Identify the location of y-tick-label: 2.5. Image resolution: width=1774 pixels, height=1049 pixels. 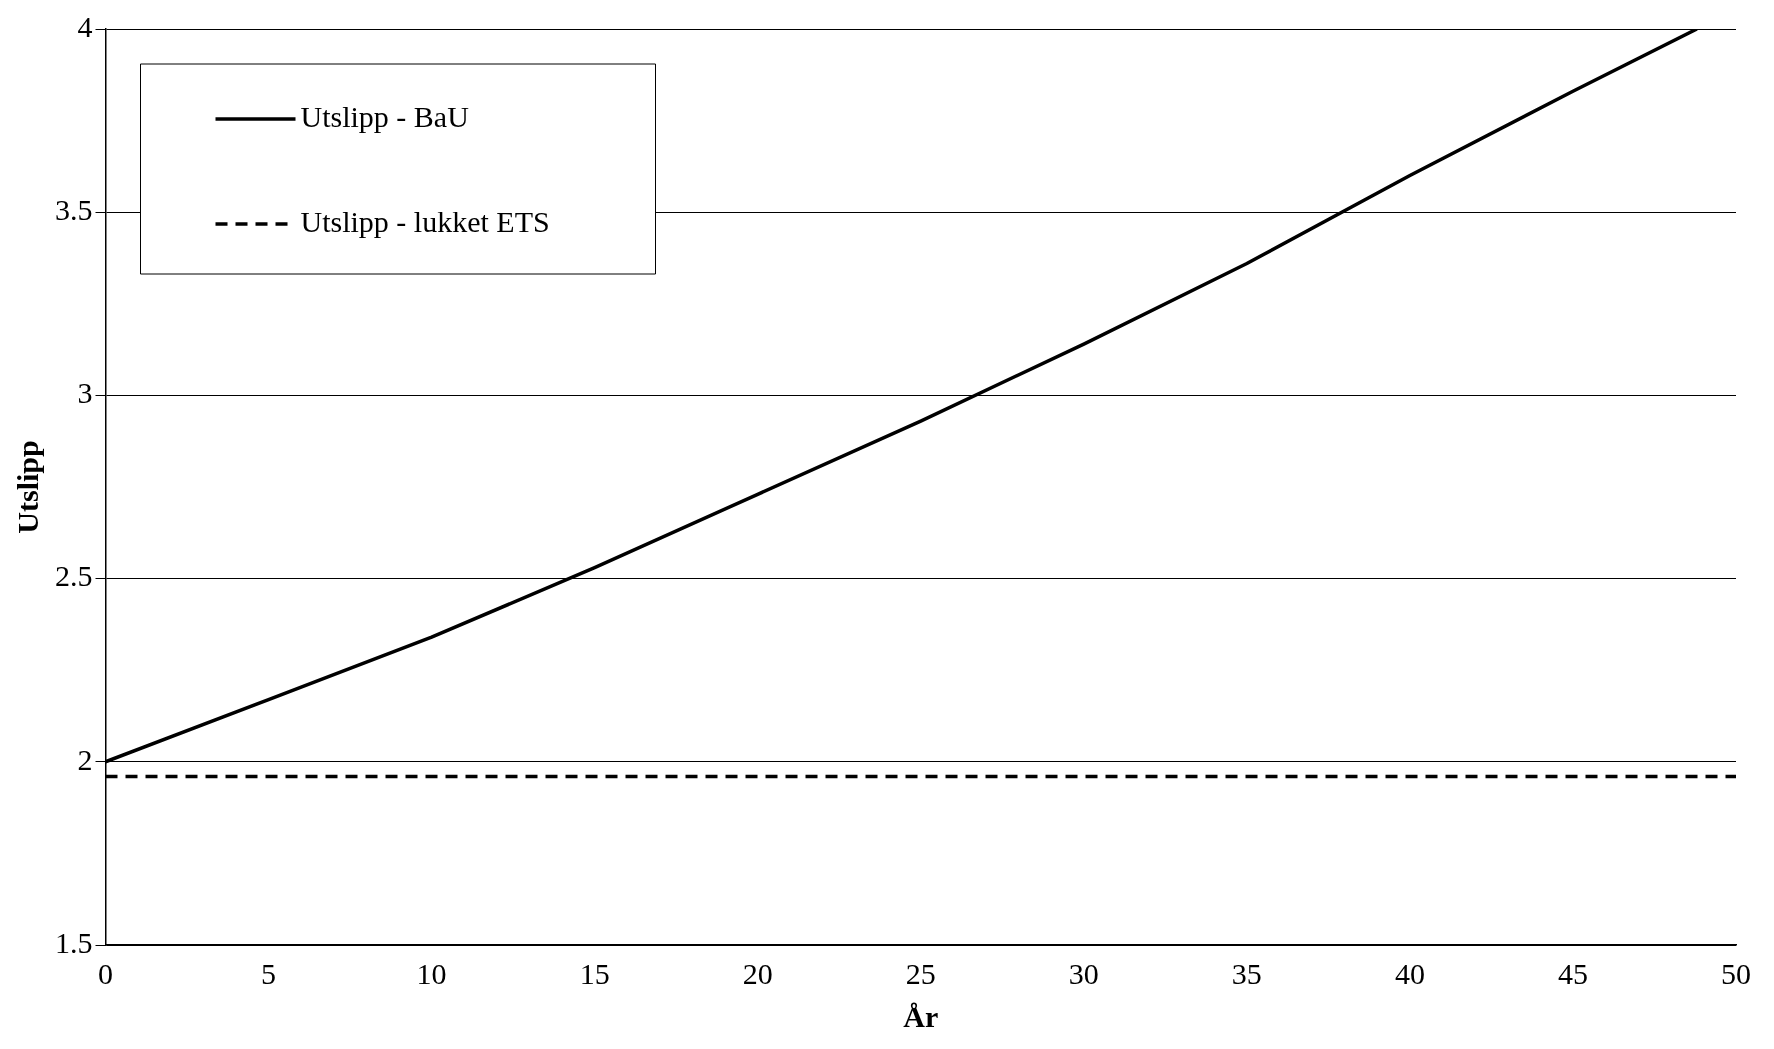
(74, 576).